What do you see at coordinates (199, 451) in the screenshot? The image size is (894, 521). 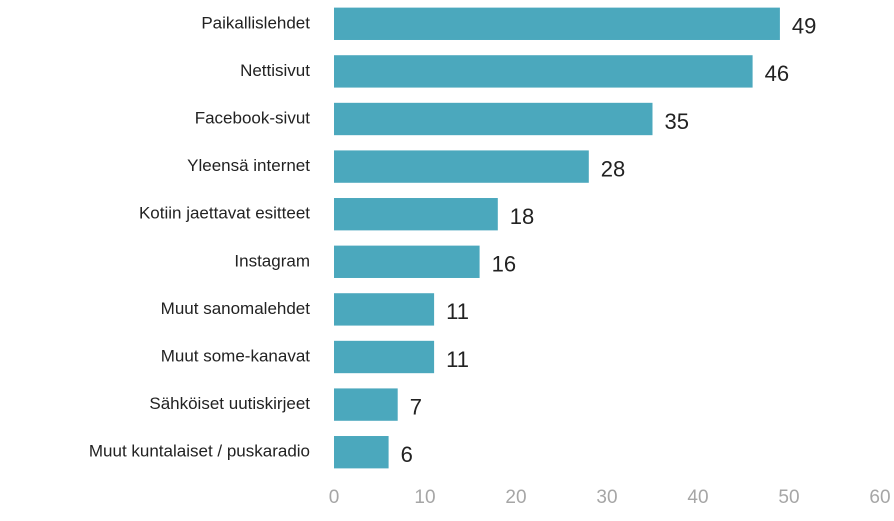 I see `y-tick-label: Muut kuntalaiset / puskaradio` at bounding box center [199, 451].